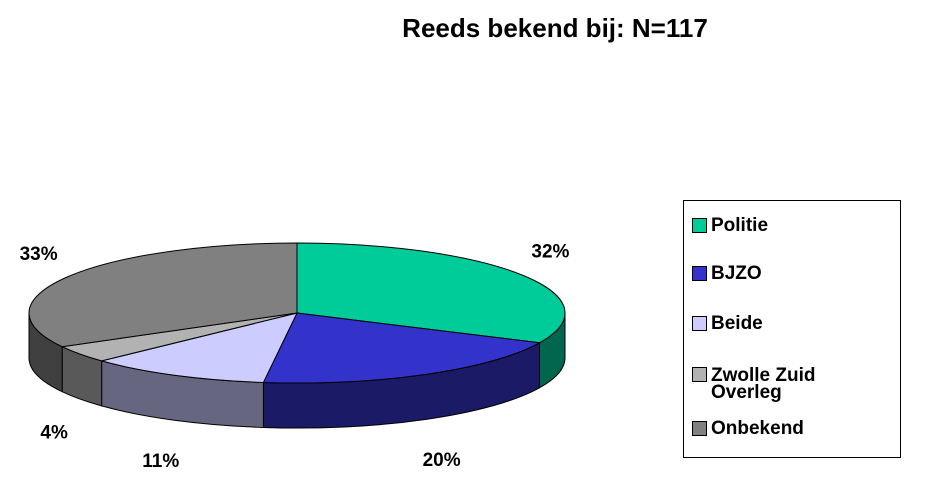 Image resolution: width=943 pixels, height=487 pixels. I want to click on legend-label: BJZO, so click(736, 273).